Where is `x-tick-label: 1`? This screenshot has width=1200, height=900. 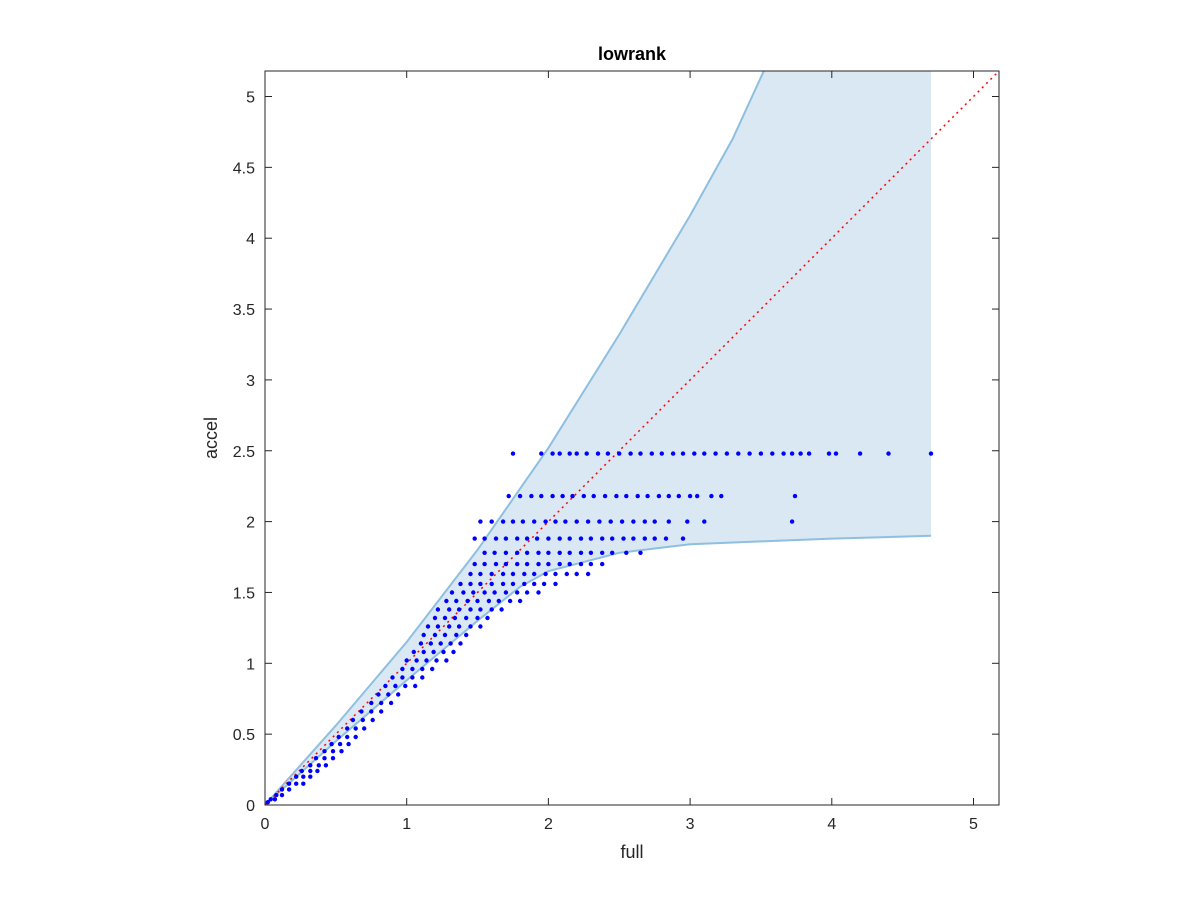 x-tick-label: 1 is located at coordinates (406, 824).